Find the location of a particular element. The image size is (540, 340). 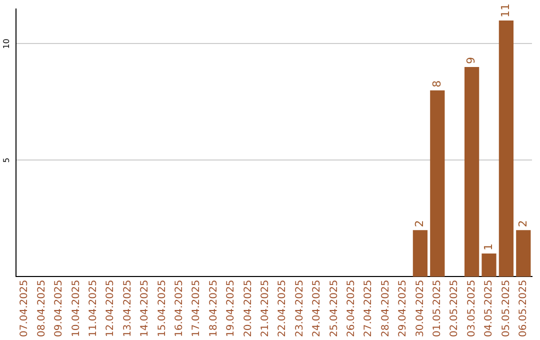

x-tick-label: 11.04.2025 is located at coordinates (93, 309).